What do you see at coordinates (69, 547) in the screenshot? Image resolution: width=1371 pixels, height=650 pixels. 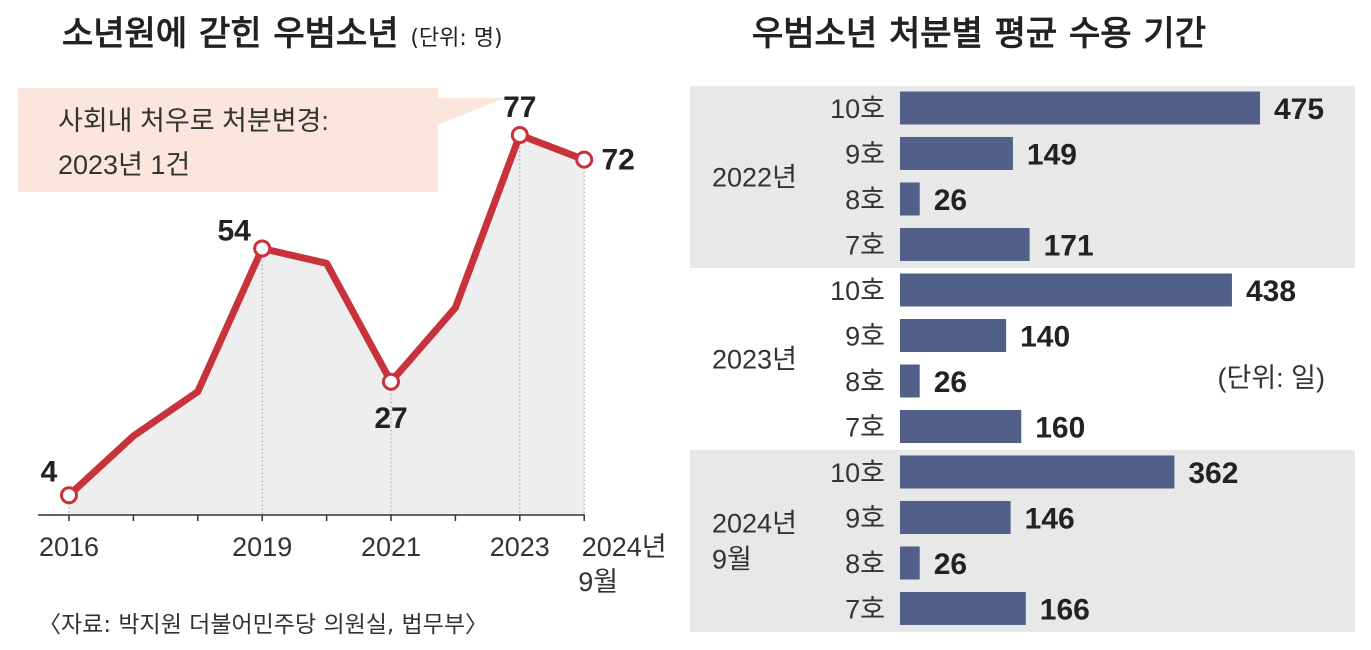 I see `x-label-1: 2016` at bounding box center [69, 547].